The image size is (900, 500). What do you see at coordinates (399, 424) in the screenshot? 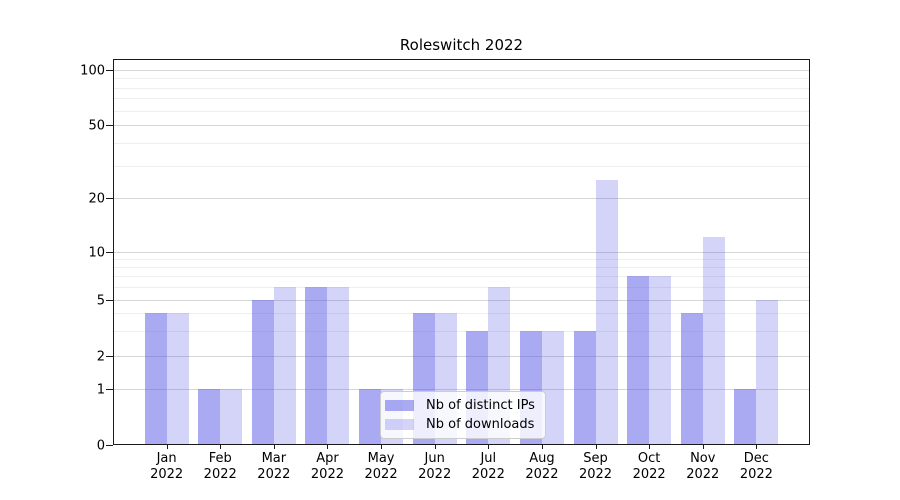
I see `legend-swatch-downloads` at bounding box center [399, 424].